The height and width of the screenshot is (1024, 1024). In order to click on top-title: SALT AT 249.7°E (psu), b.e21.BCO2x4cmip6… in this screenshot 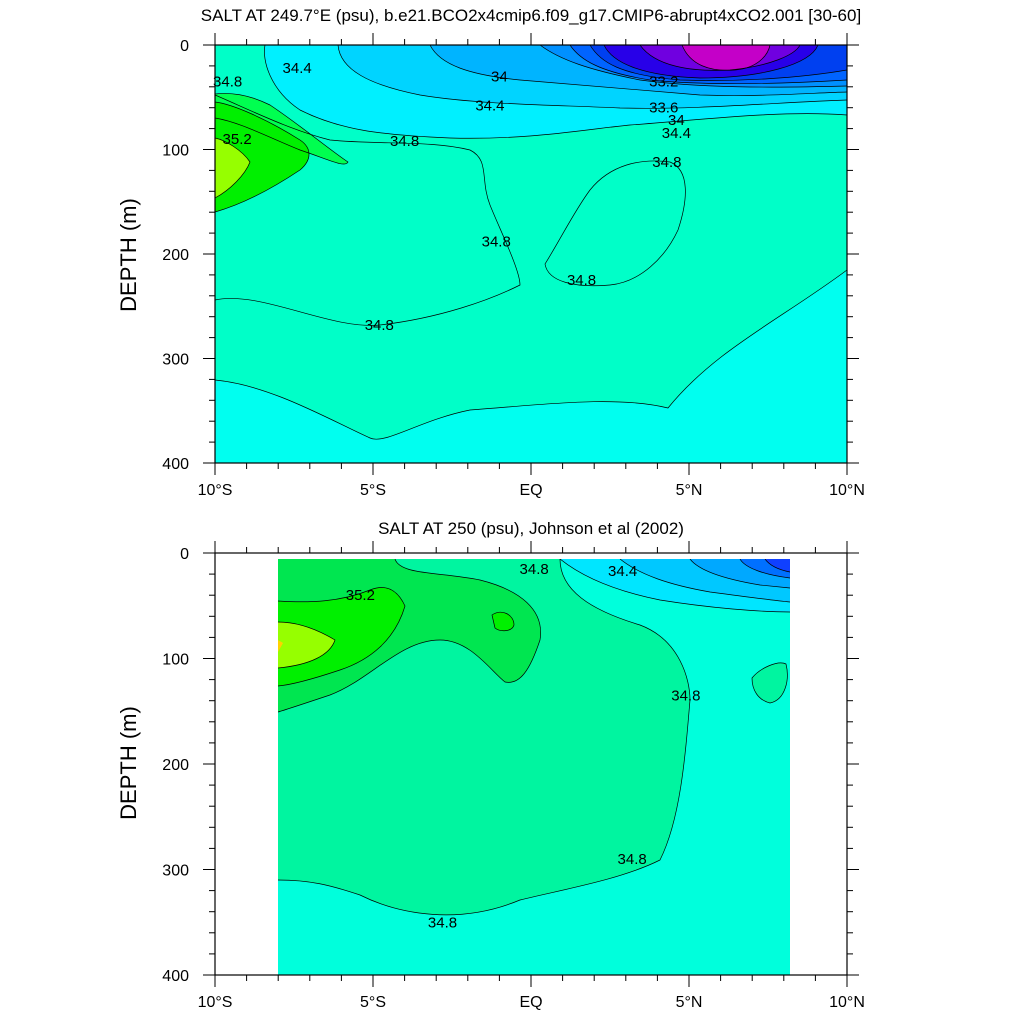, I will do `click(531, 15)`.